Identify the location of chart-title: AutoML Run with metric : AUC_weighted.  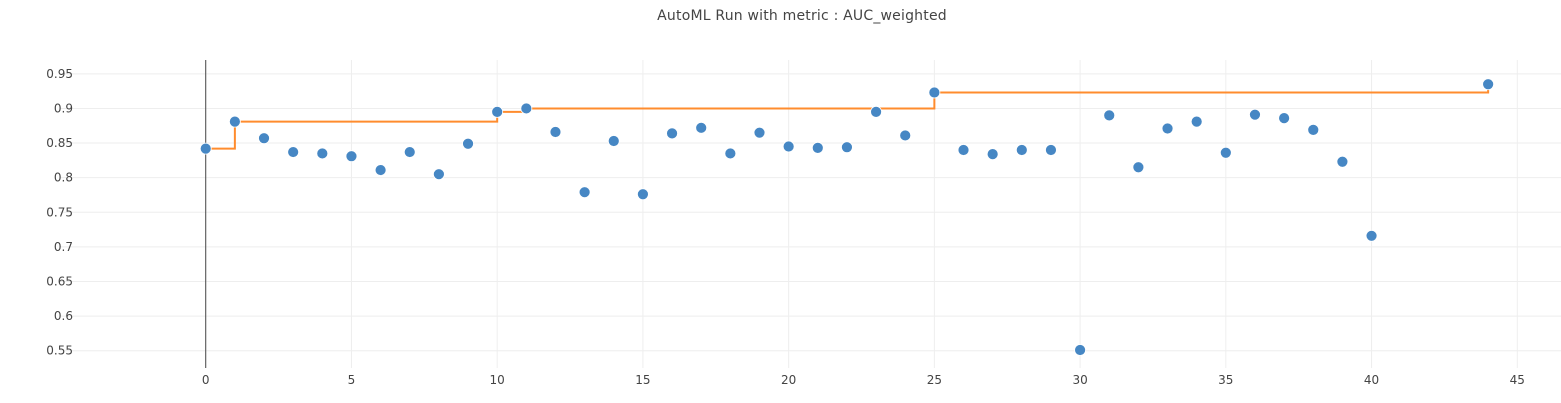
(802, 16).